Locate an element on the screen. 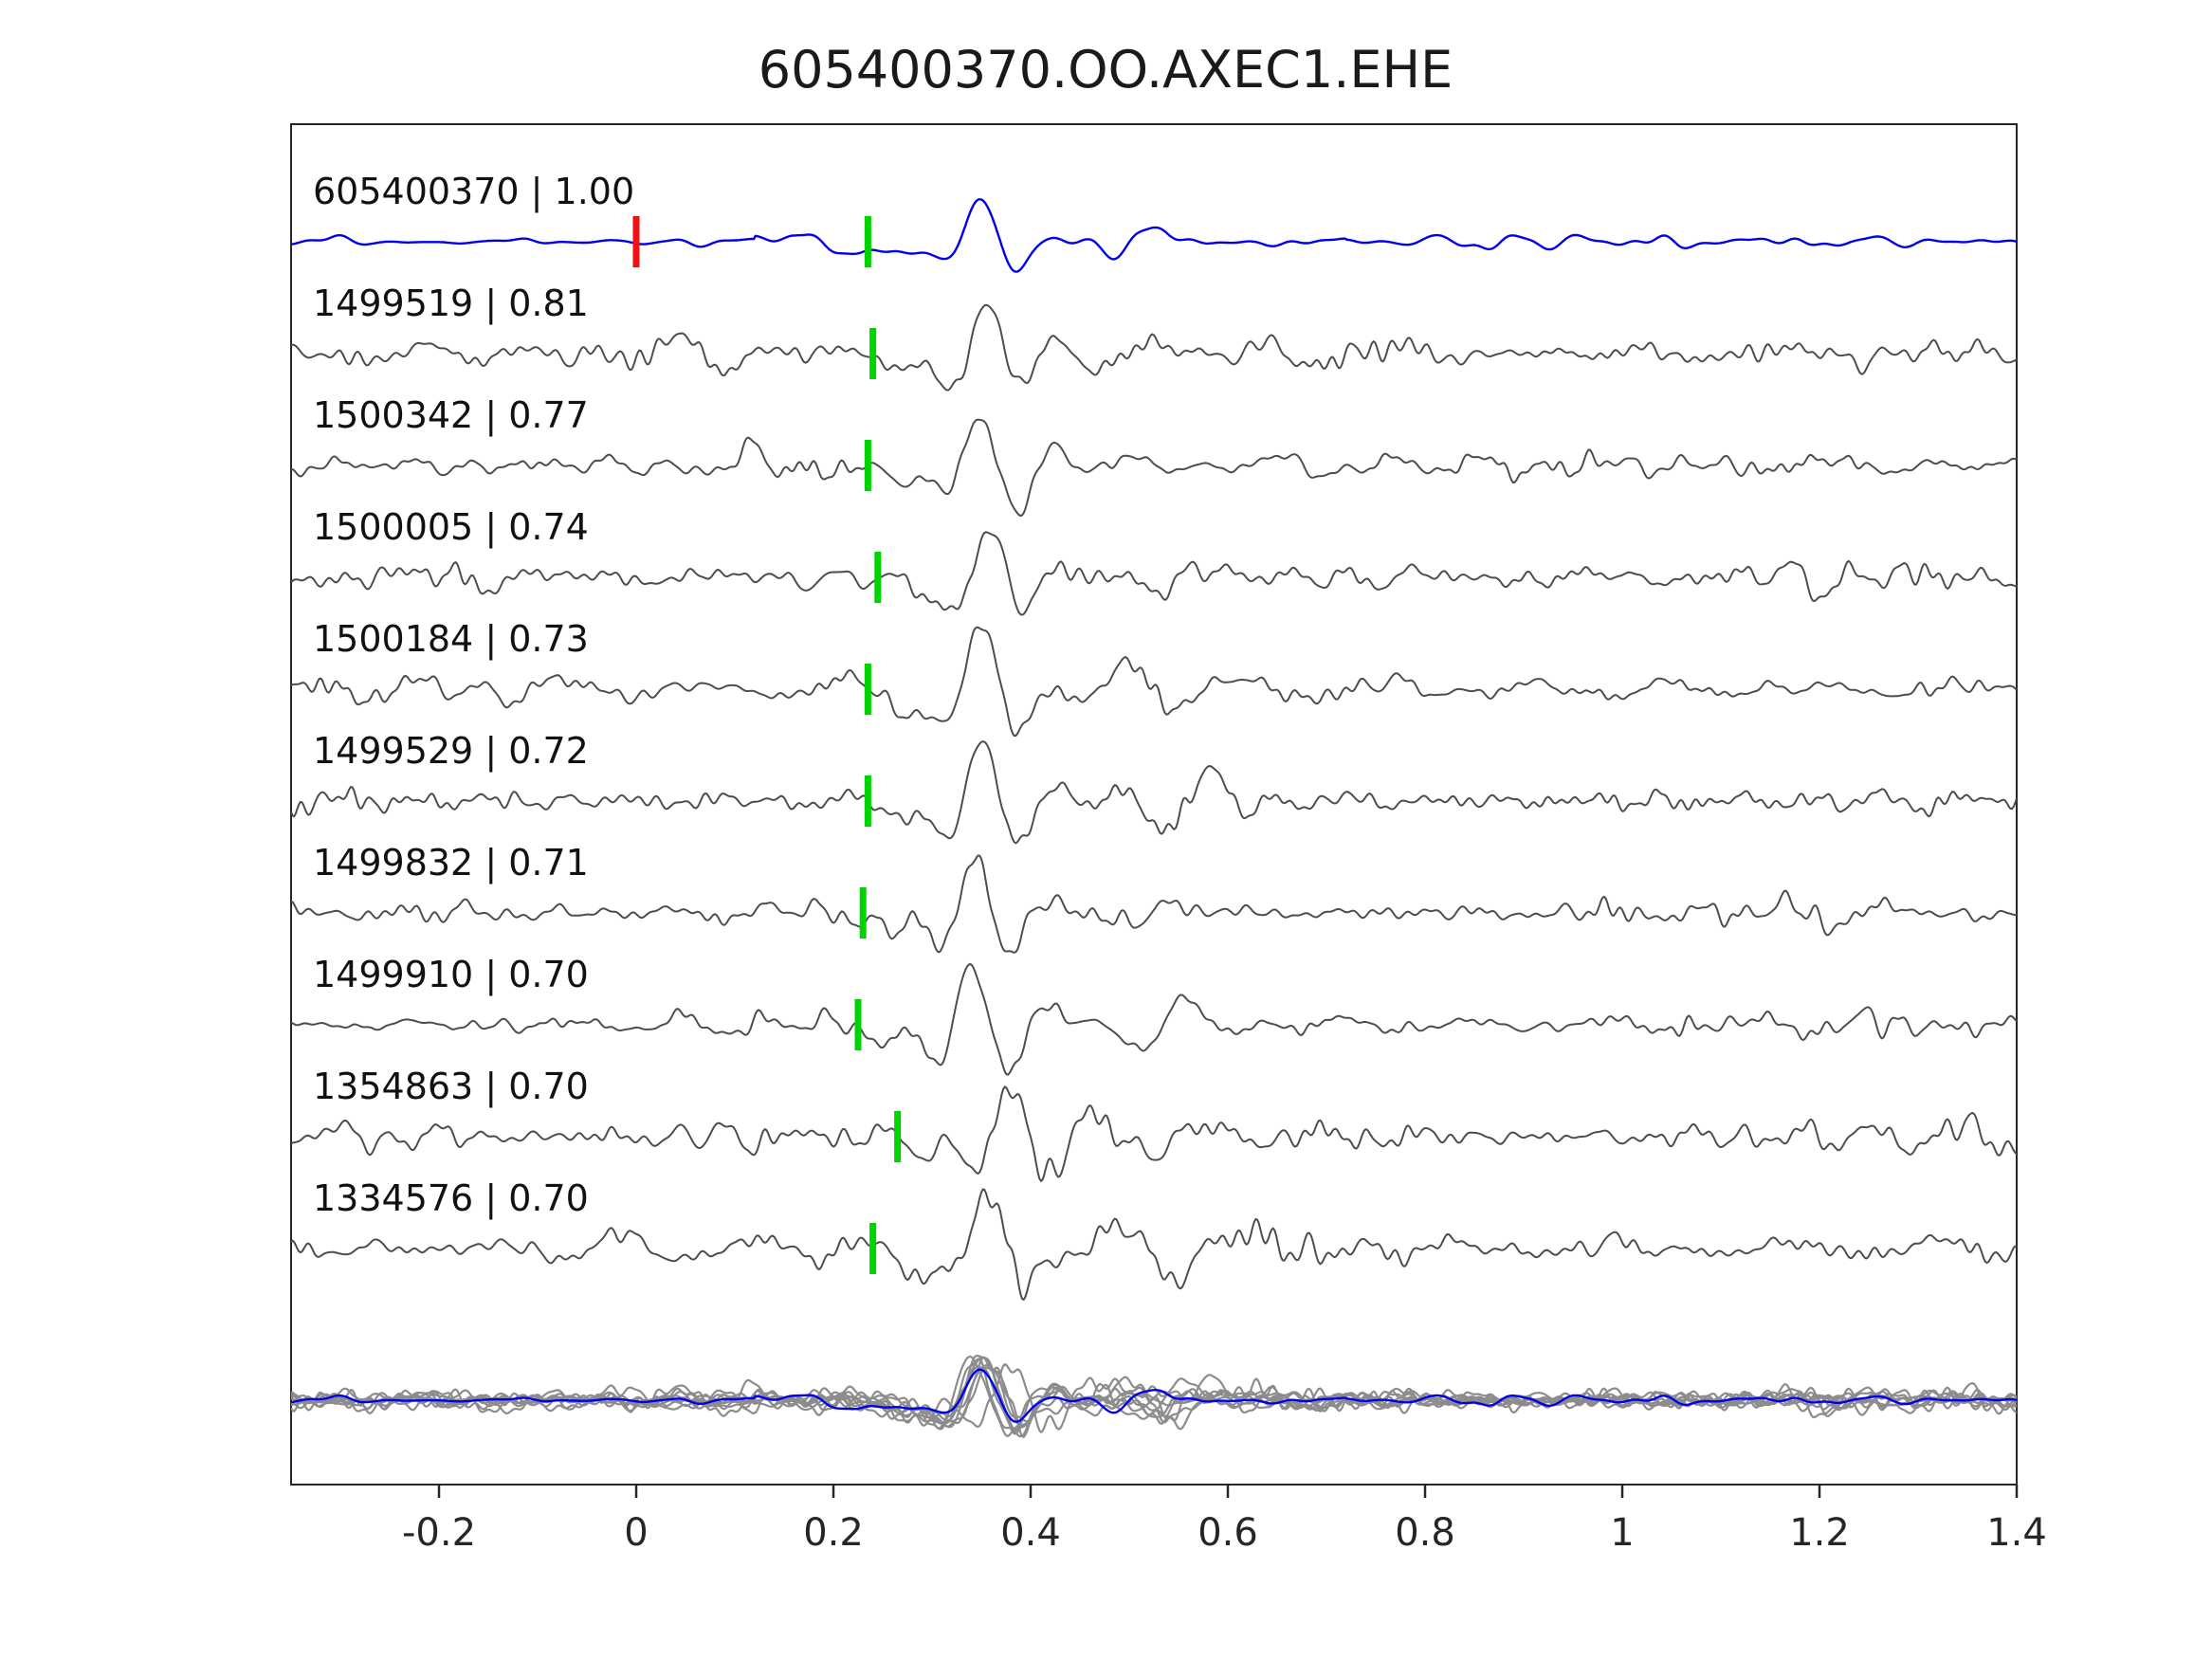 The image size is (2212, 1659). trace-label-1500342: 1500342 | 0.77 is located at coordinates (451, 415).